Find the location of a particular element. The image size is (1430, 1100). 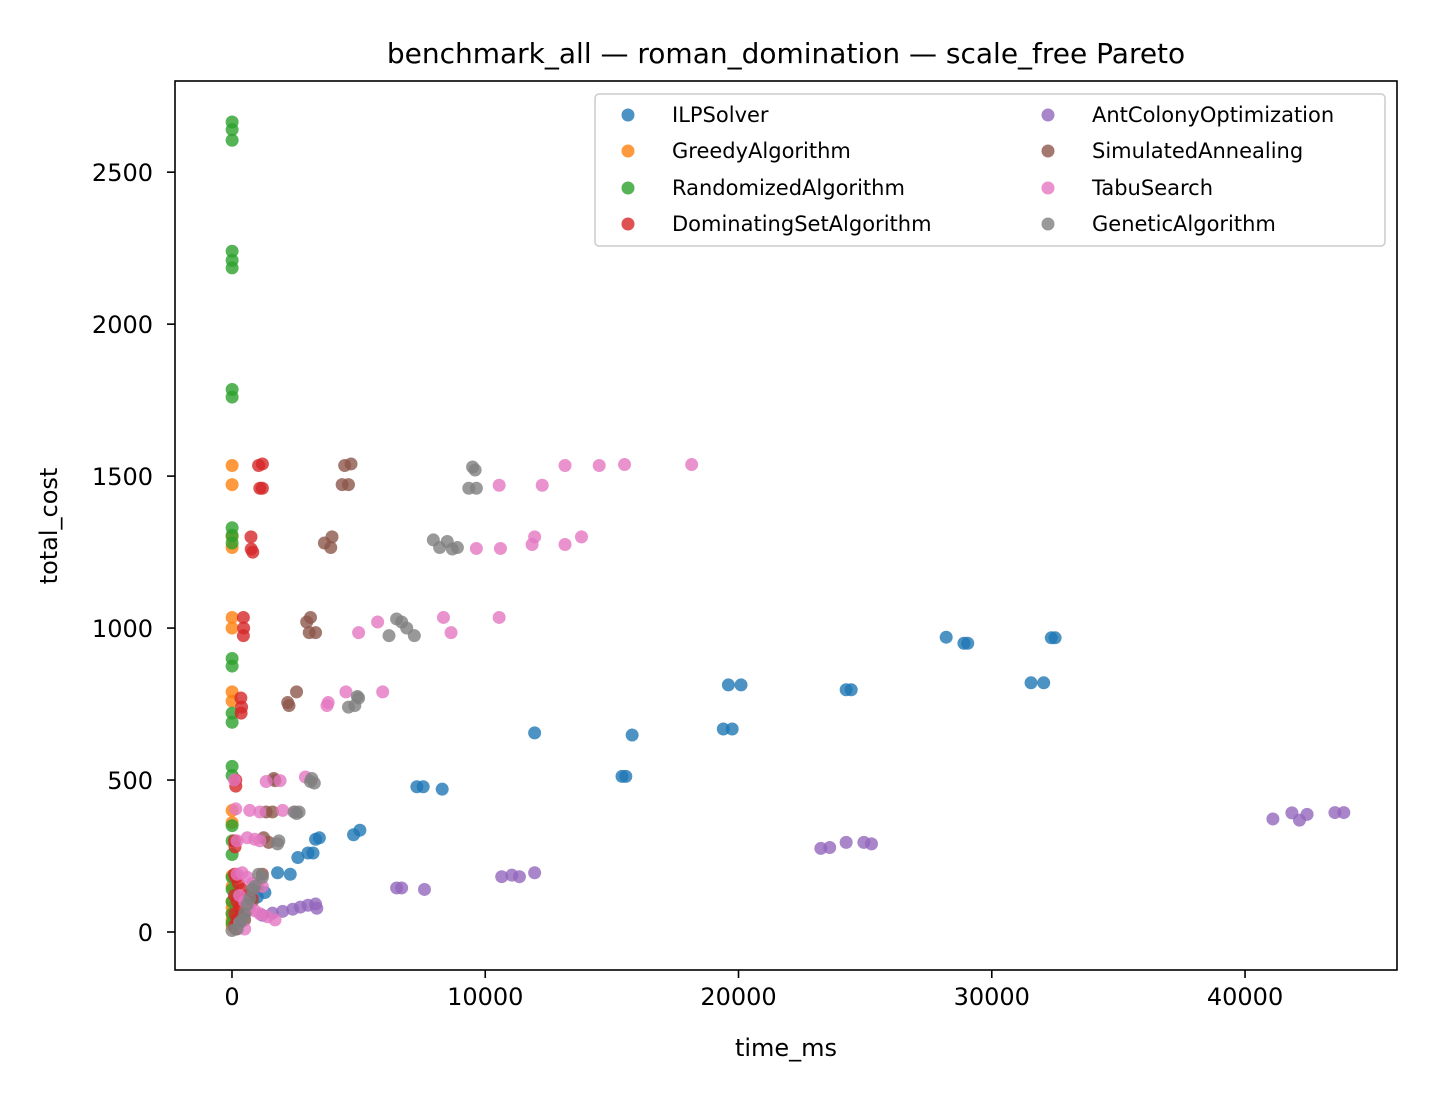

x-tick-label: 30000 is located at coordinates (992, 997).